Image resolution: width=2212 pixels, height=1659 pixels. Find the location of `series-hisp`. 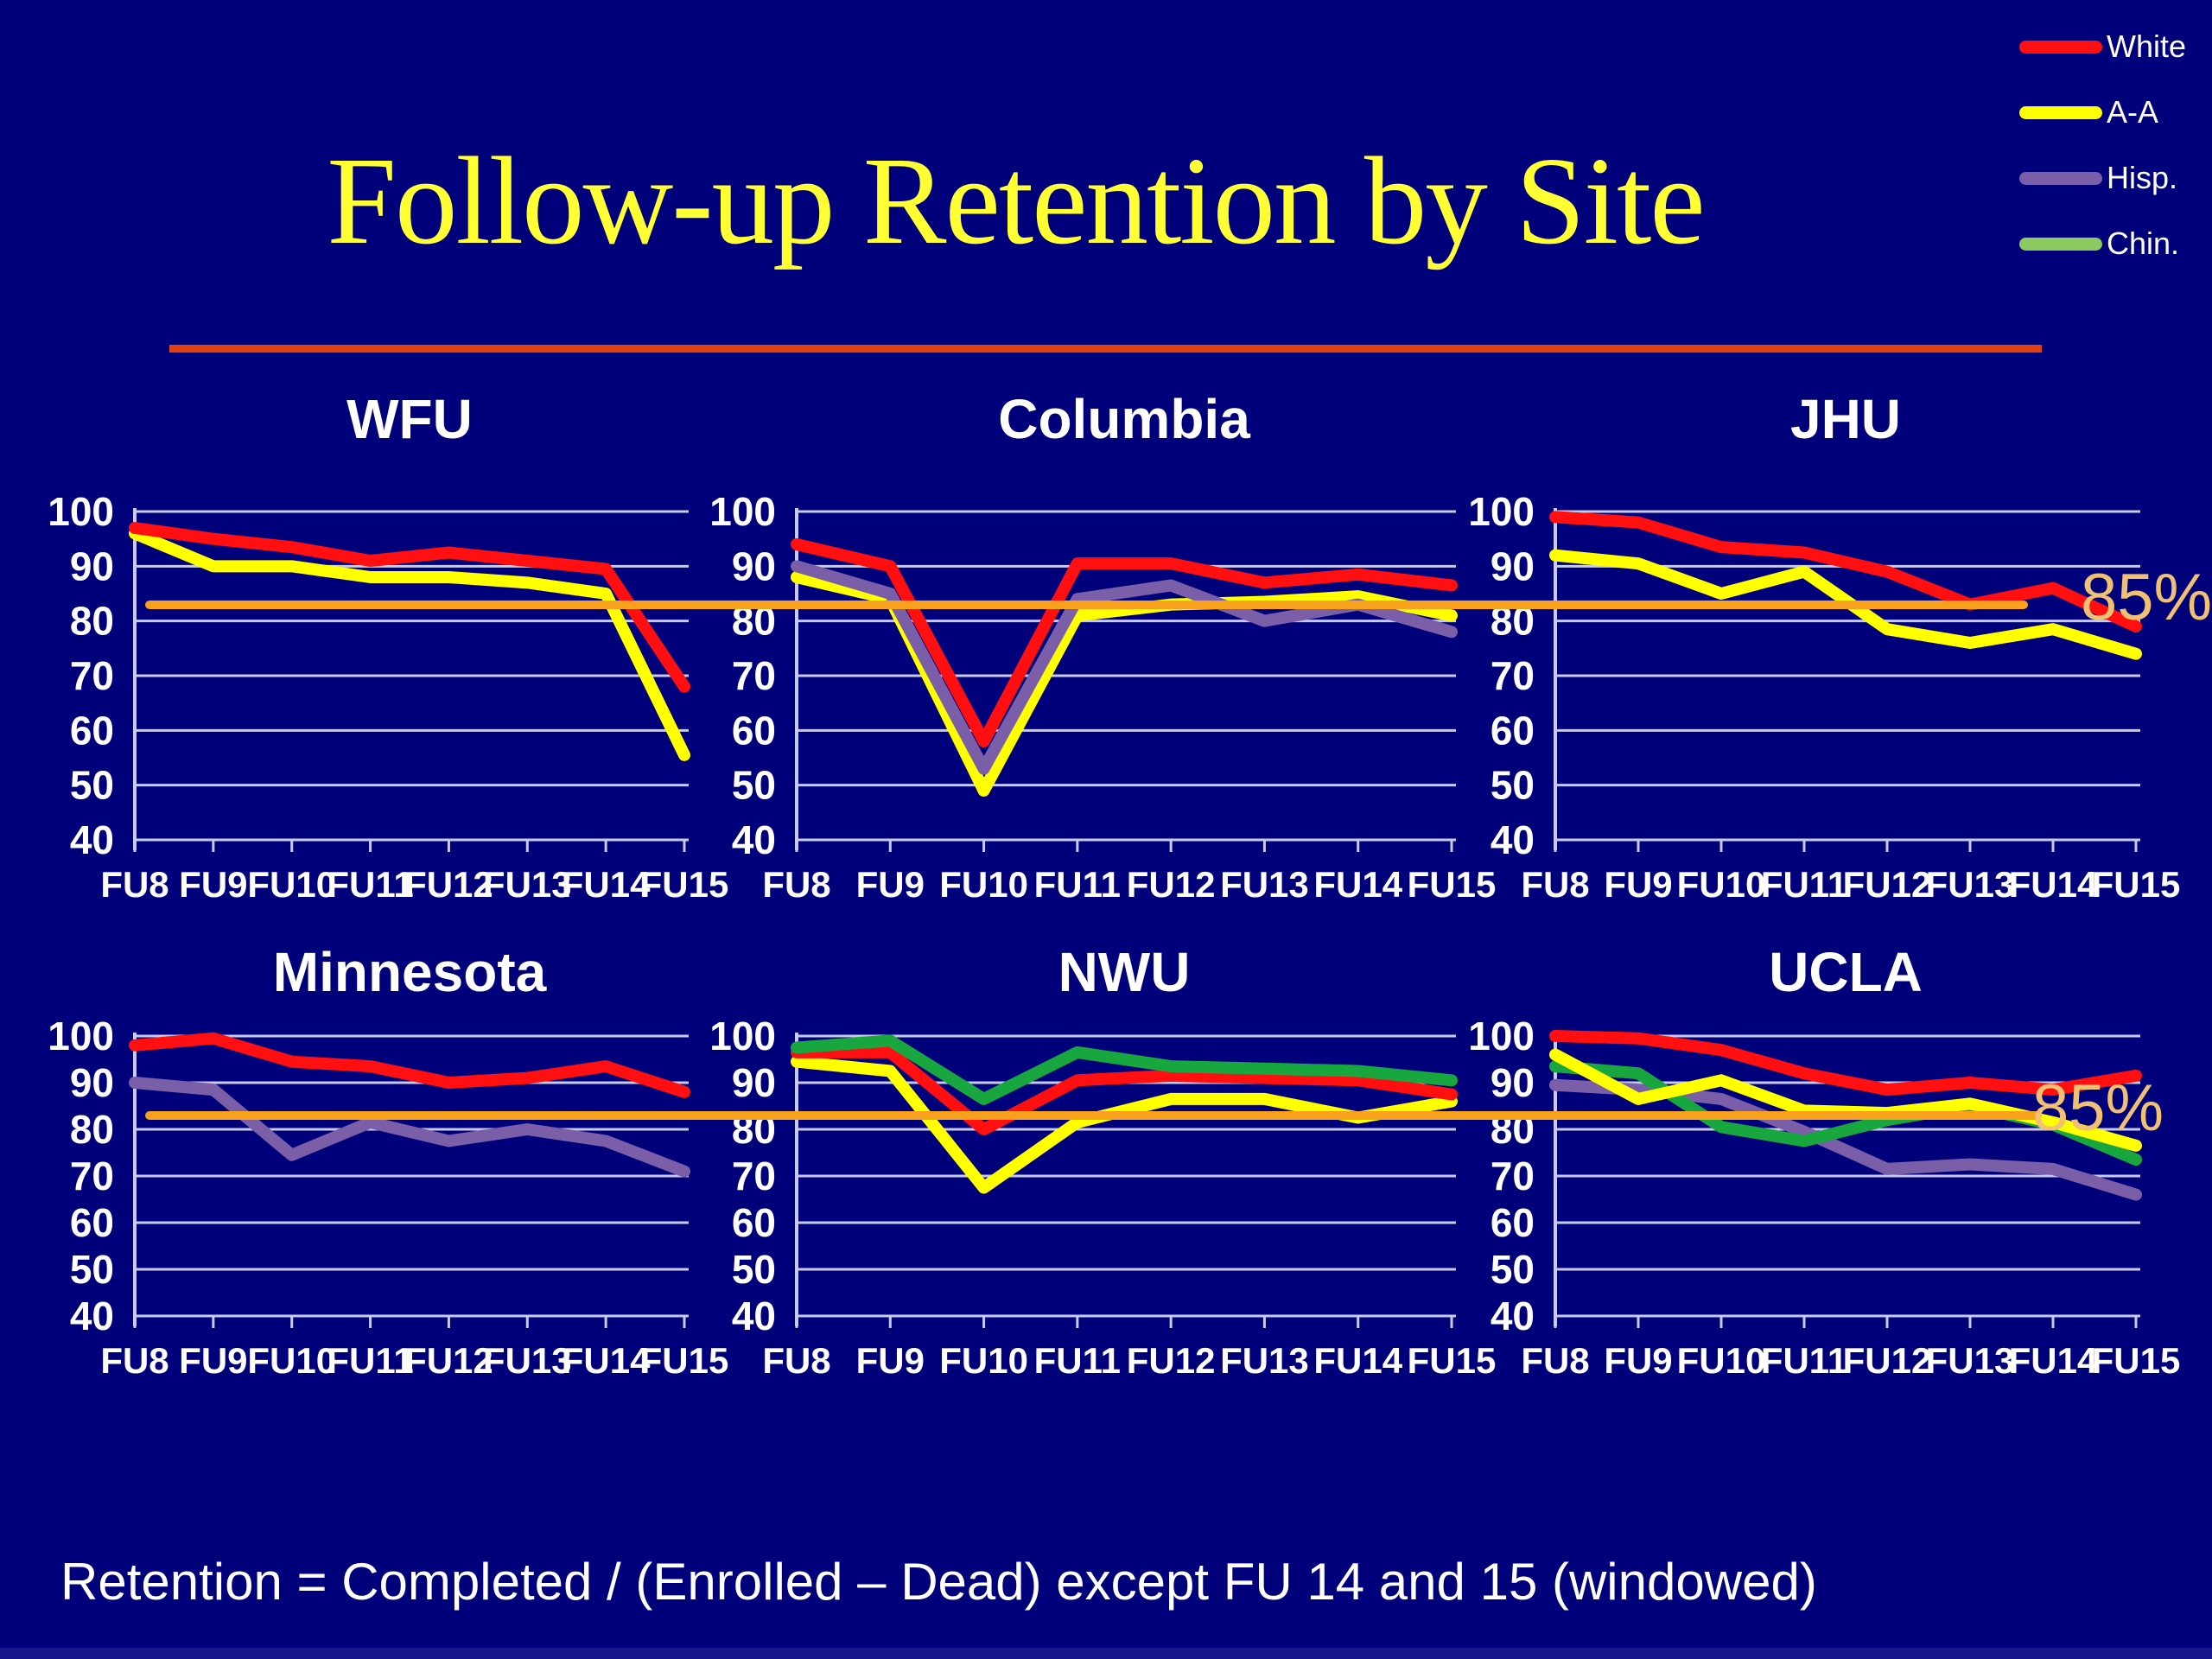

series-hisp is located at coordinates (409, 1127).